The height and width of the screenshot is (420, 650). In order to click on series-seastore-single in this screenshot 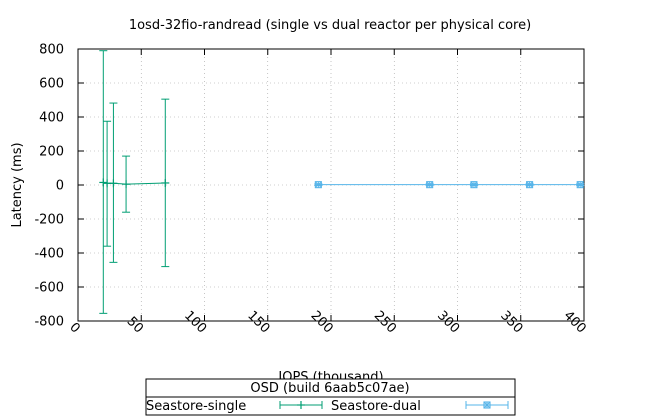, I will do `click(134, 182)`.